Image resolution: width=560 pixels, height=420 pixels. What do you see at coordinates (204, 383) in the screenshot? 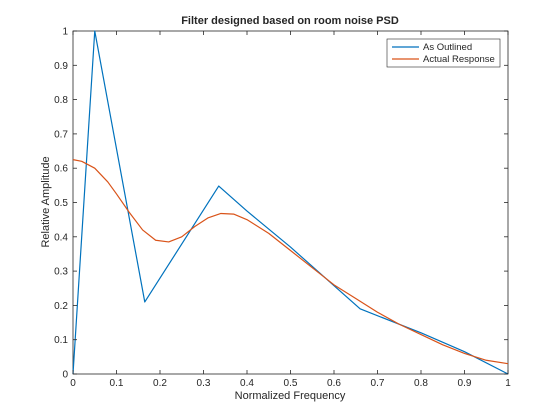
I see `x-tick-label: 0.3` at bounding box center [204, 383].